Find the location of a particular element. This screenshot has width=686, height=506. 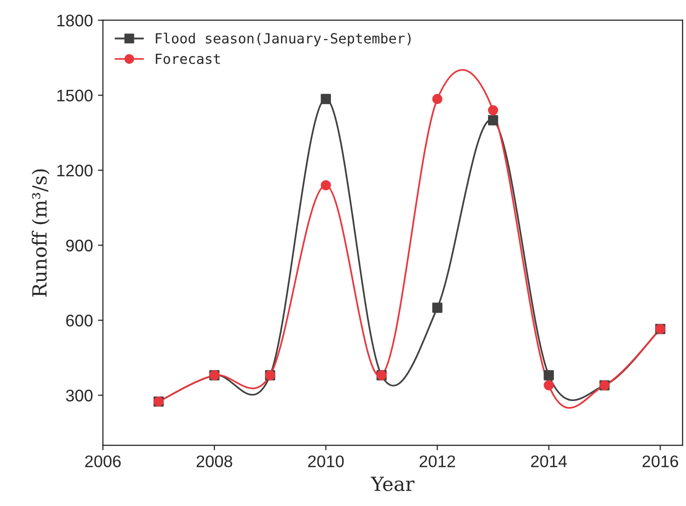

y-tick-label: 1200 is located at coordinates (75, 170).